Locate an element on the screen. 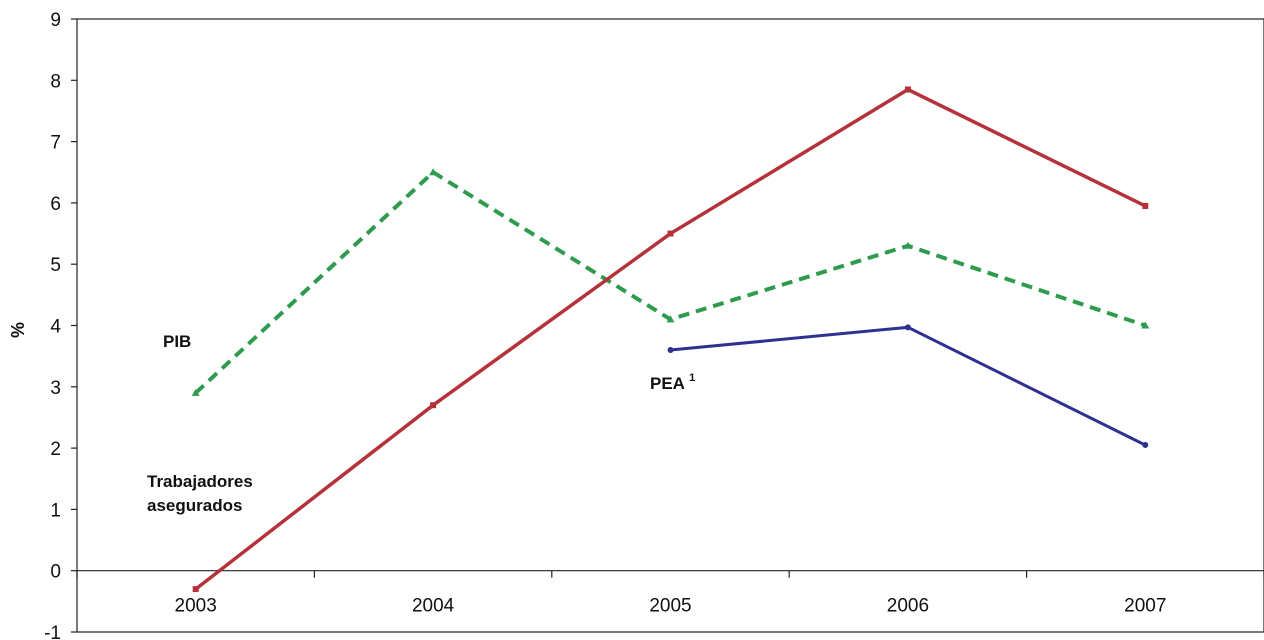 This screenshot has height=640, width=1264. y-tick-labels: -1 0 1 2 3 4 5 6 7 8 9 is located at coordinates (52, 325).